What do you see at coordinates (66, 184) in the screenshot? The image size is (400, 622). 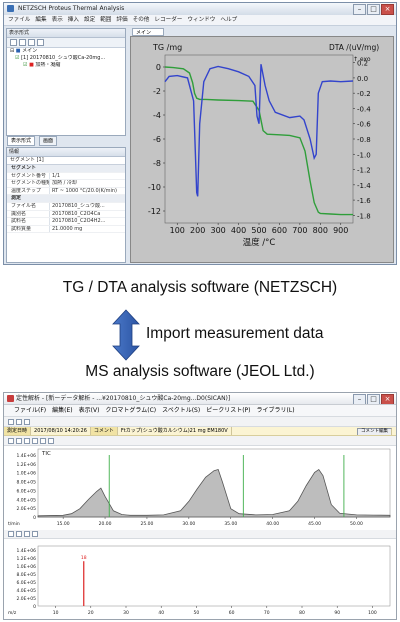 I see `property-row: セグメントの種類 加熱 / 冷却` at bounding box center [66, 184].